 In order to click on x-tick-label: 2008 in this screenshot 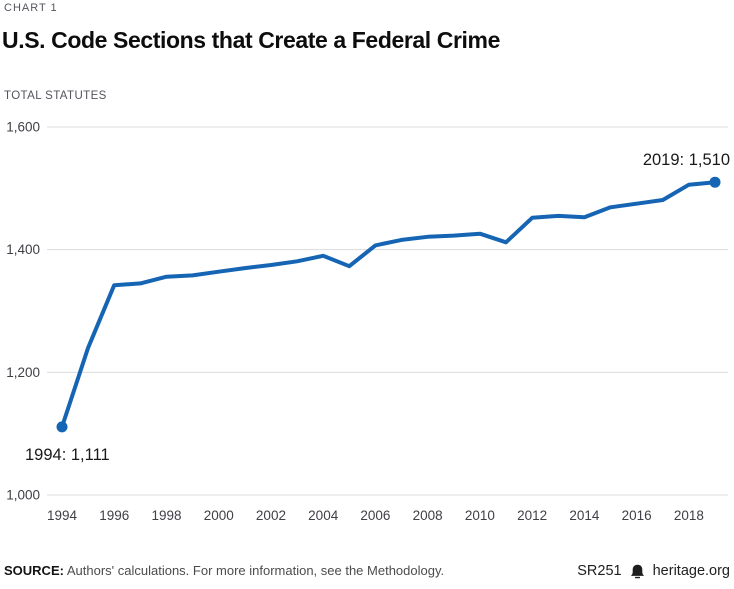, I will do `click(428, 515)`.